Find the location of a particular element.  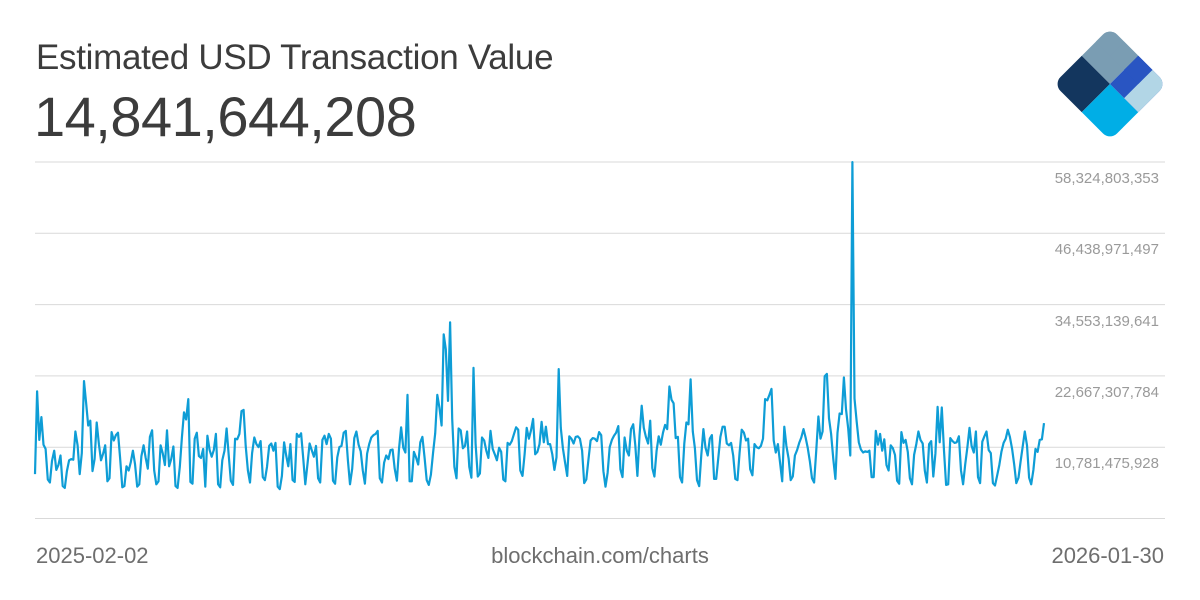

y-tick-label: 58,324,803,353 is located at coordinates (1106, 178).